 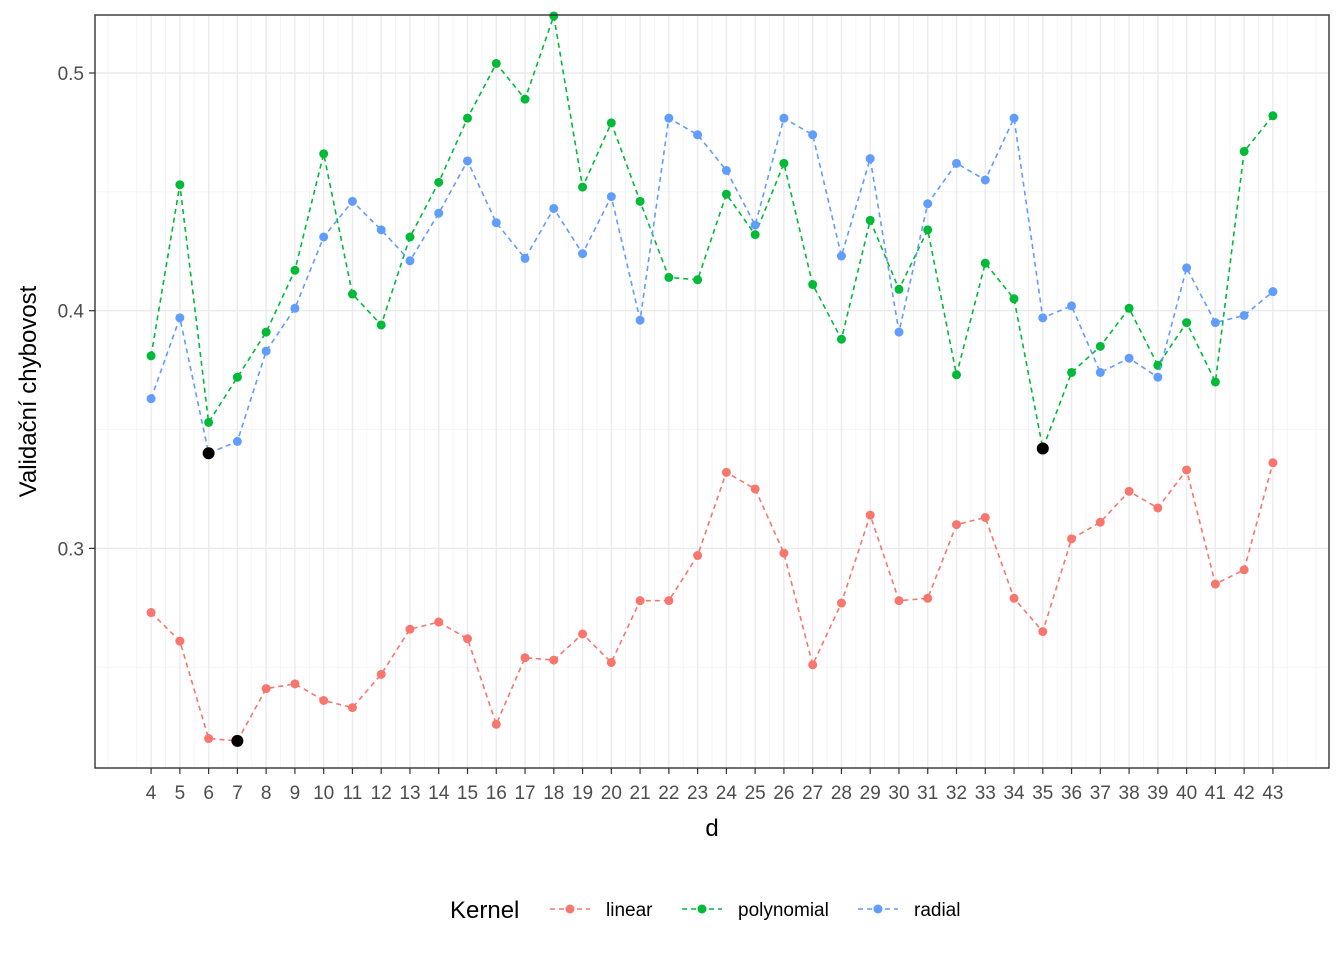 I want to click on x-tick-label: 13, so click(x=409, y=793).